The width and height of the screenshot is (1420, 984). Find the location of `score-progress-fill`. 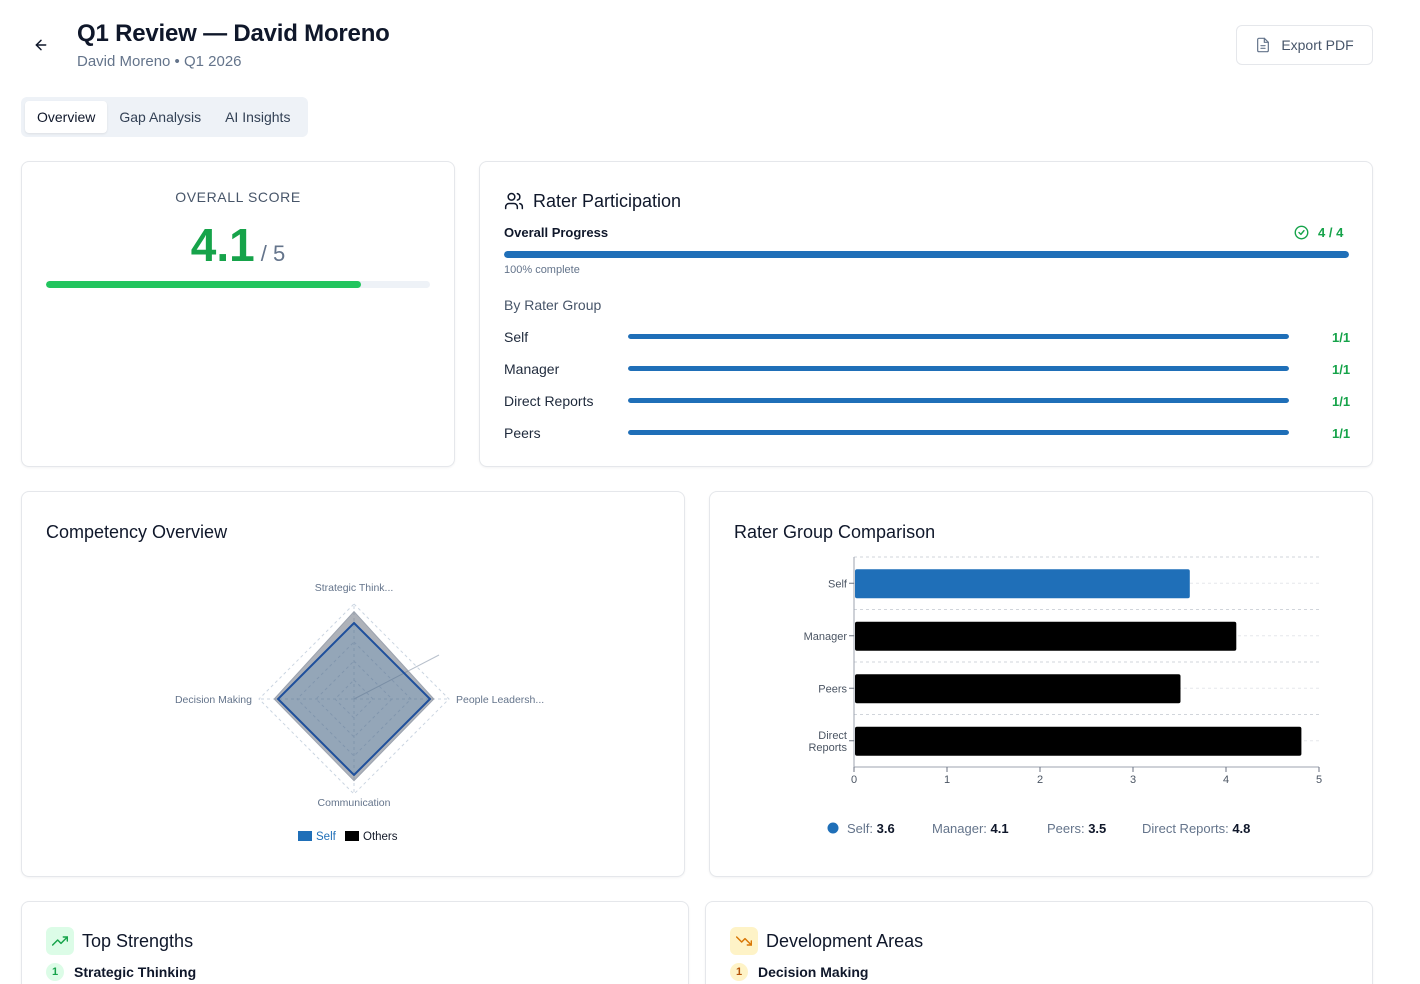

score-progress-fill is located at coordinates (203, 284).